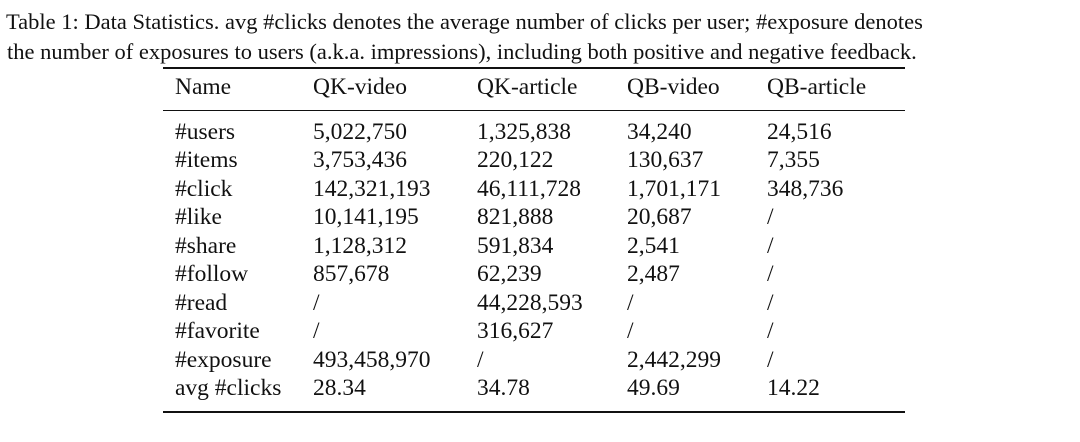 The image size is (1080, 442). Describe the element at coordinates (360, 245) in the screenshot. I see `table-cell: 1,128,312` at that location.